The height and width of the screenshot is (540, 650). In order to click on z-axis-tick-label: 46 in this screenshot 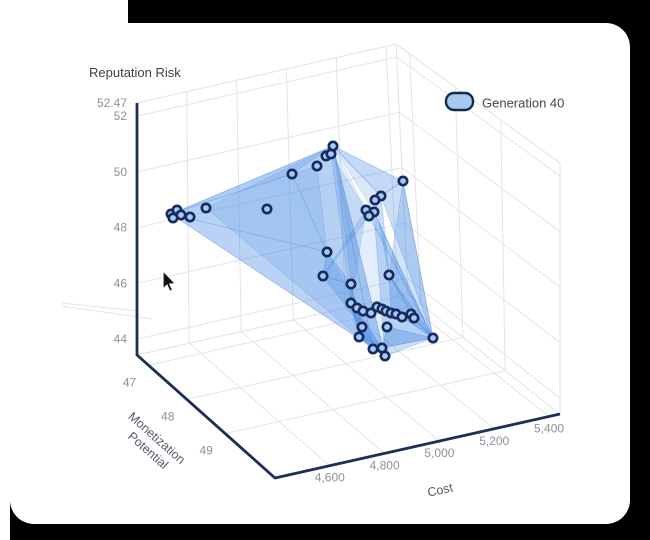, I will do `click(121, 283)`.